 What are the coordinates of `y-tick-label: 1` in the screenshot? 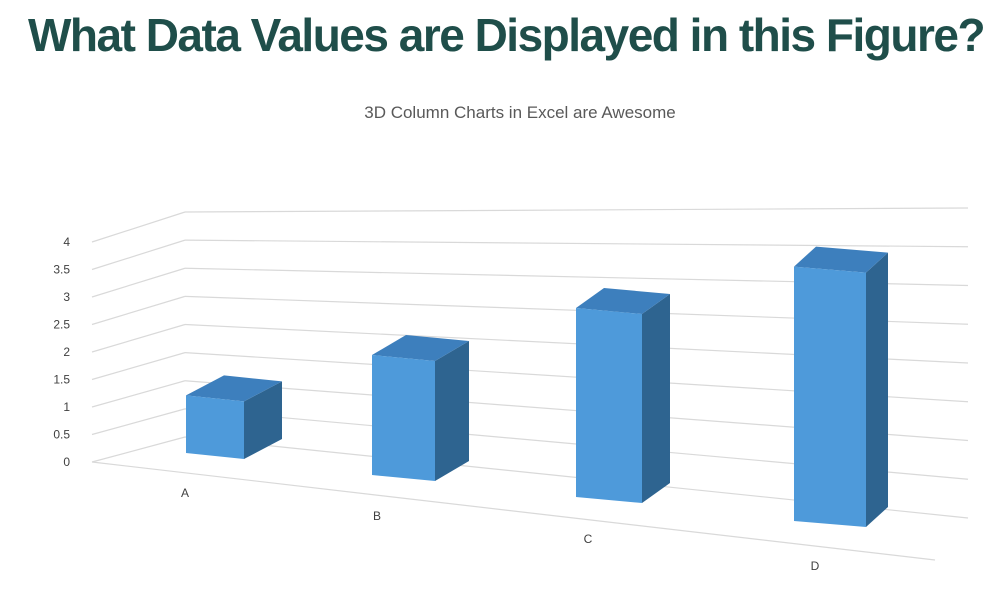 It's located at (66, 407).